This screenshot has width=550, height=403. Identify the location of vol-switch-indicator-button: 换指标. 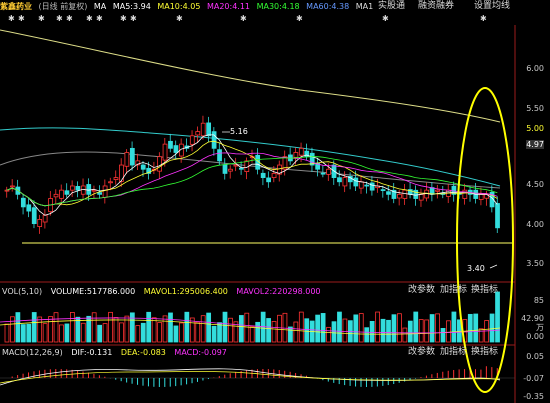
(485, 290).